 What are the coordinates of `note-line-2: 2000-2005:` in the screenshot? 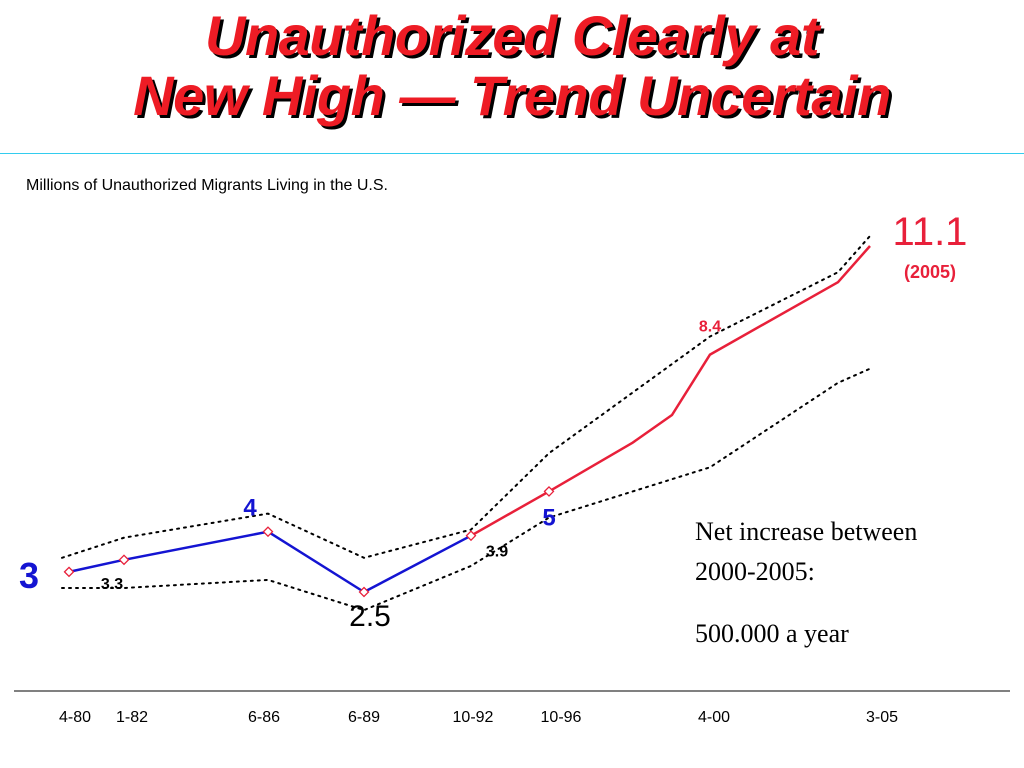 It's located at (755, 571).